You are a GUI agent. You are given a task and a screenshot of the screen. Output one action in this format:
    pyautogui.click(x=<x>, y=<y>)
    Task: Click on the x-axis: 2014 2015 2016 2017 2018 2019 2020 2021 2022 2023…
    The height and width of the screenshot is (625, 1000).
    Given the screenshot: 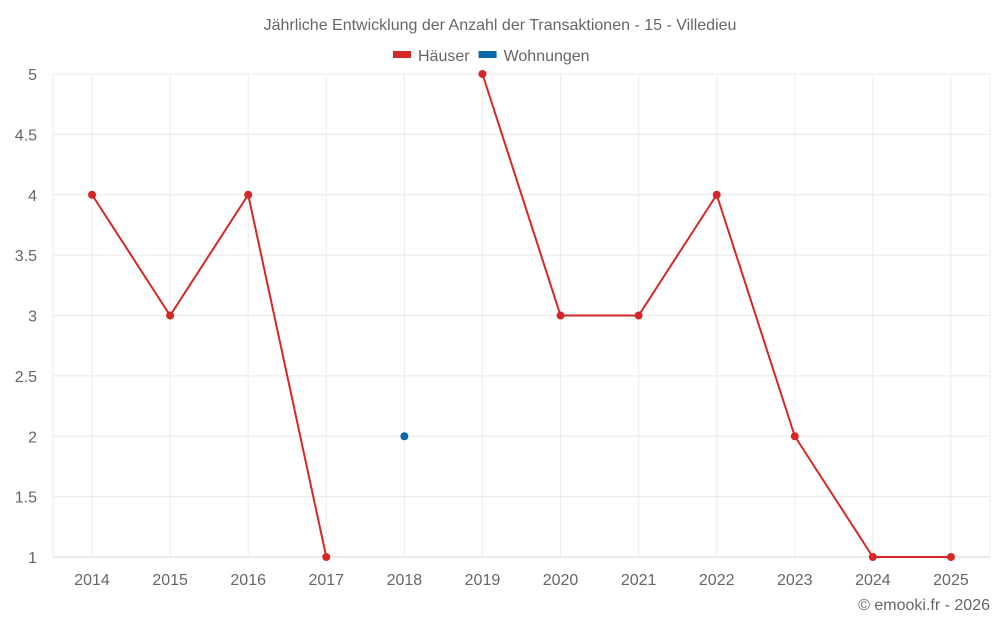 What is the action you would take?
    pyautogui.click(x=521, y=580)
    